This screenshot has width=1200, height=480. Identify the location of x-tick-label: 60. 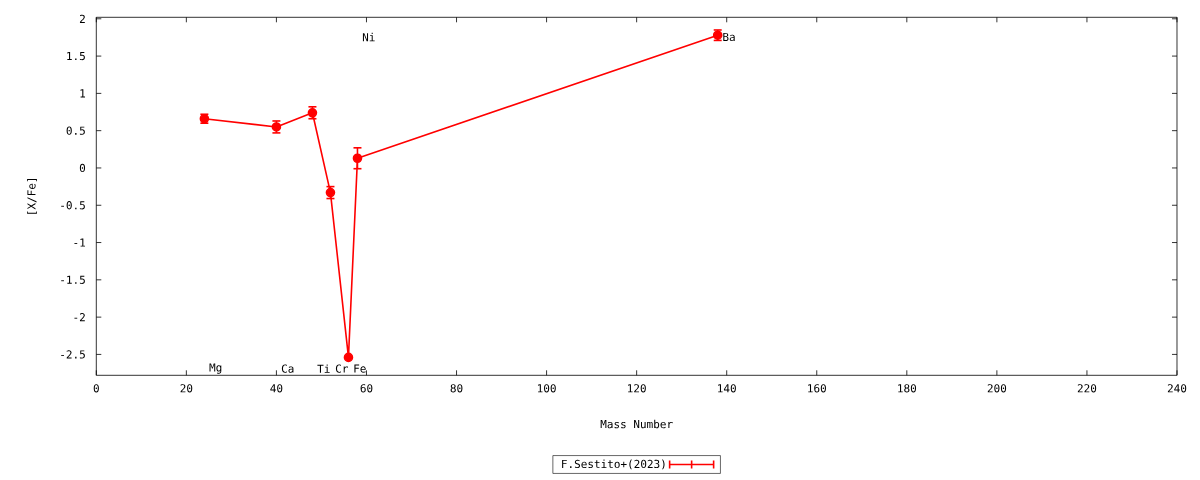
(366, 388).